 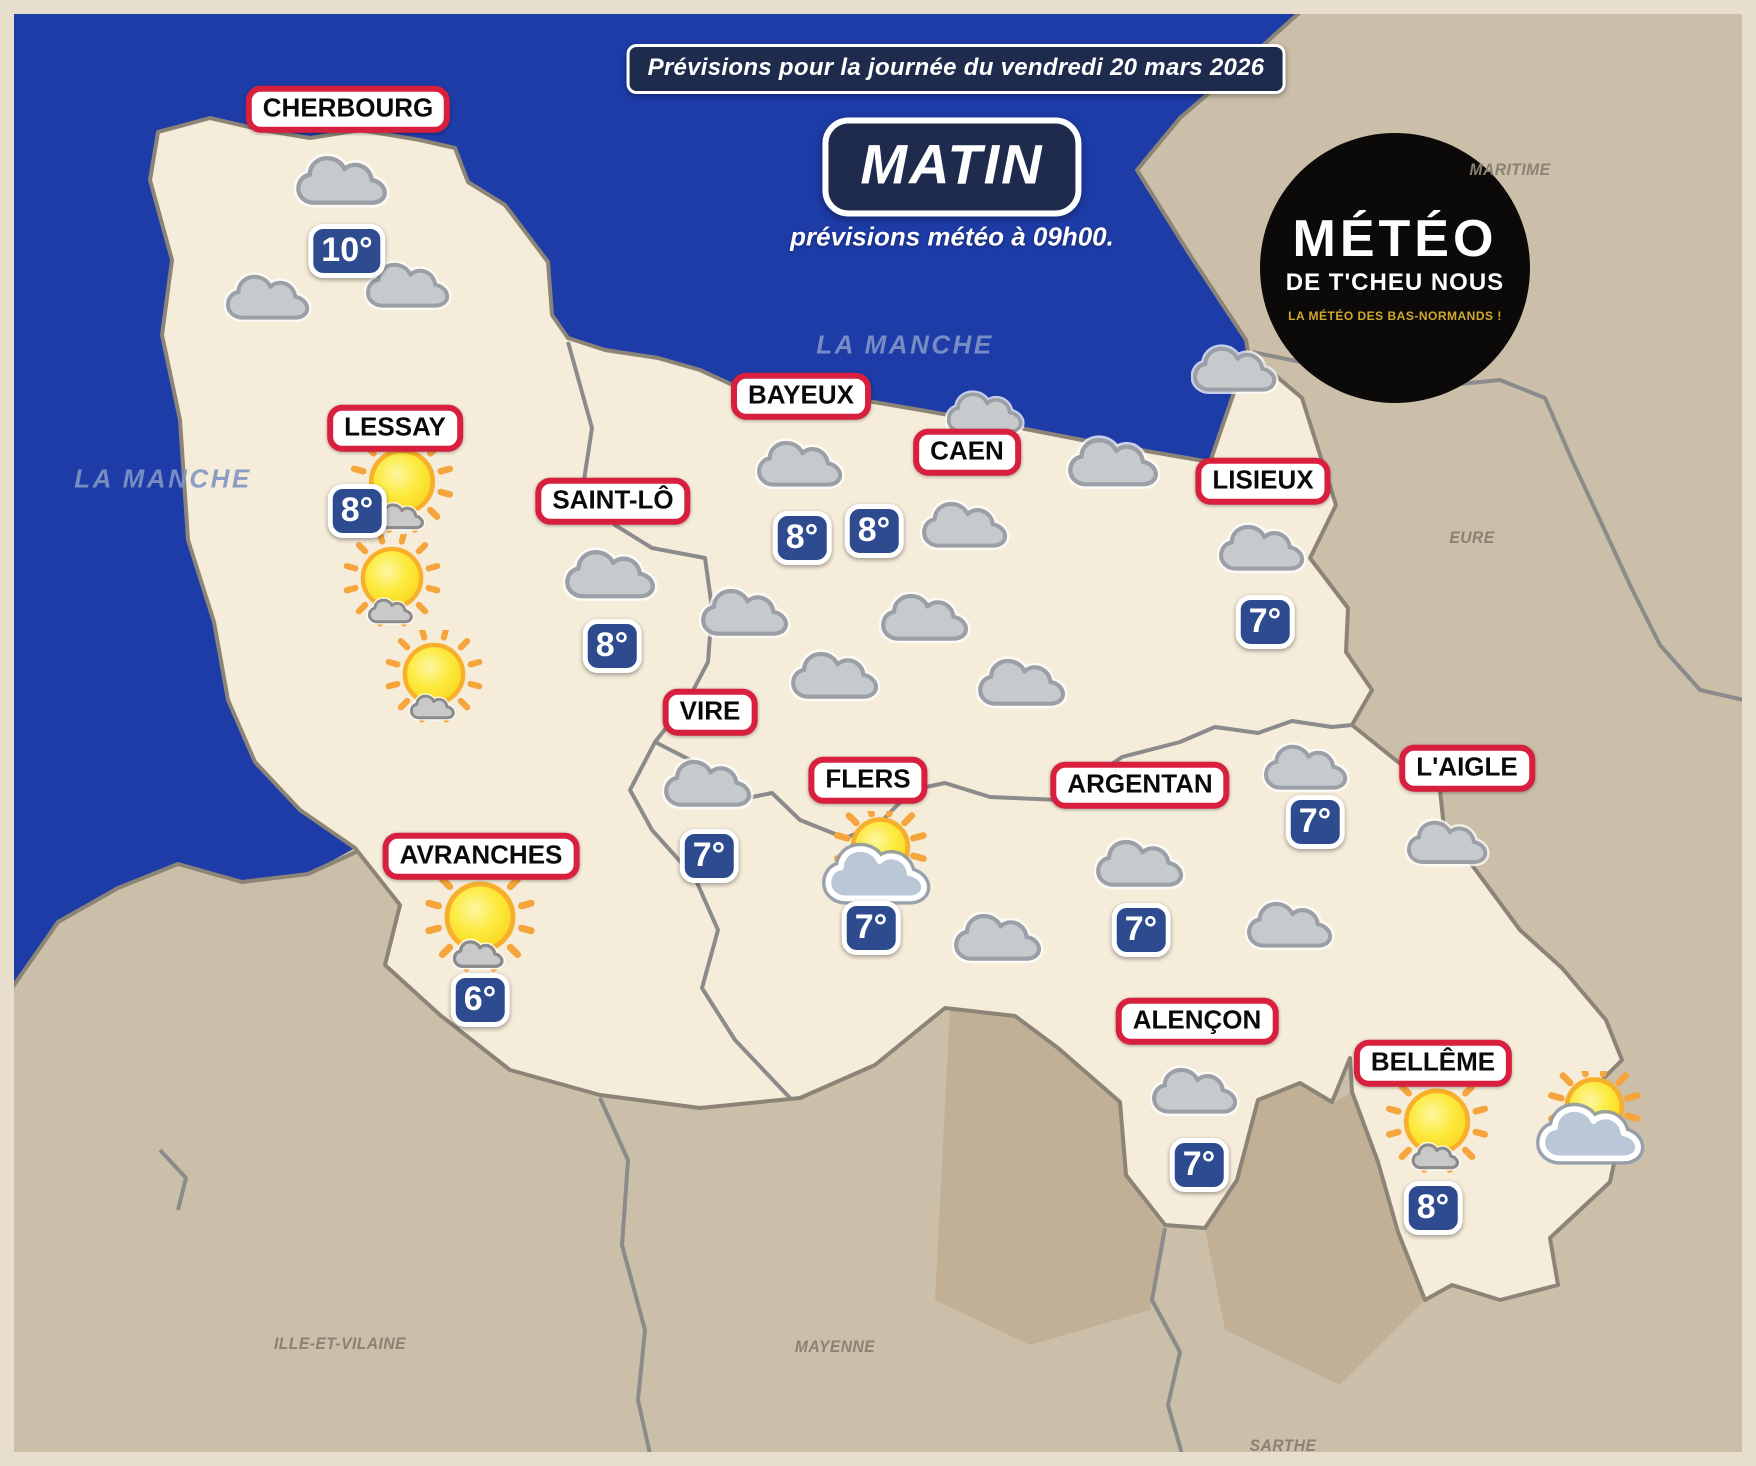 I want to click on border-brittany-small, so click(x=173, y=1179).